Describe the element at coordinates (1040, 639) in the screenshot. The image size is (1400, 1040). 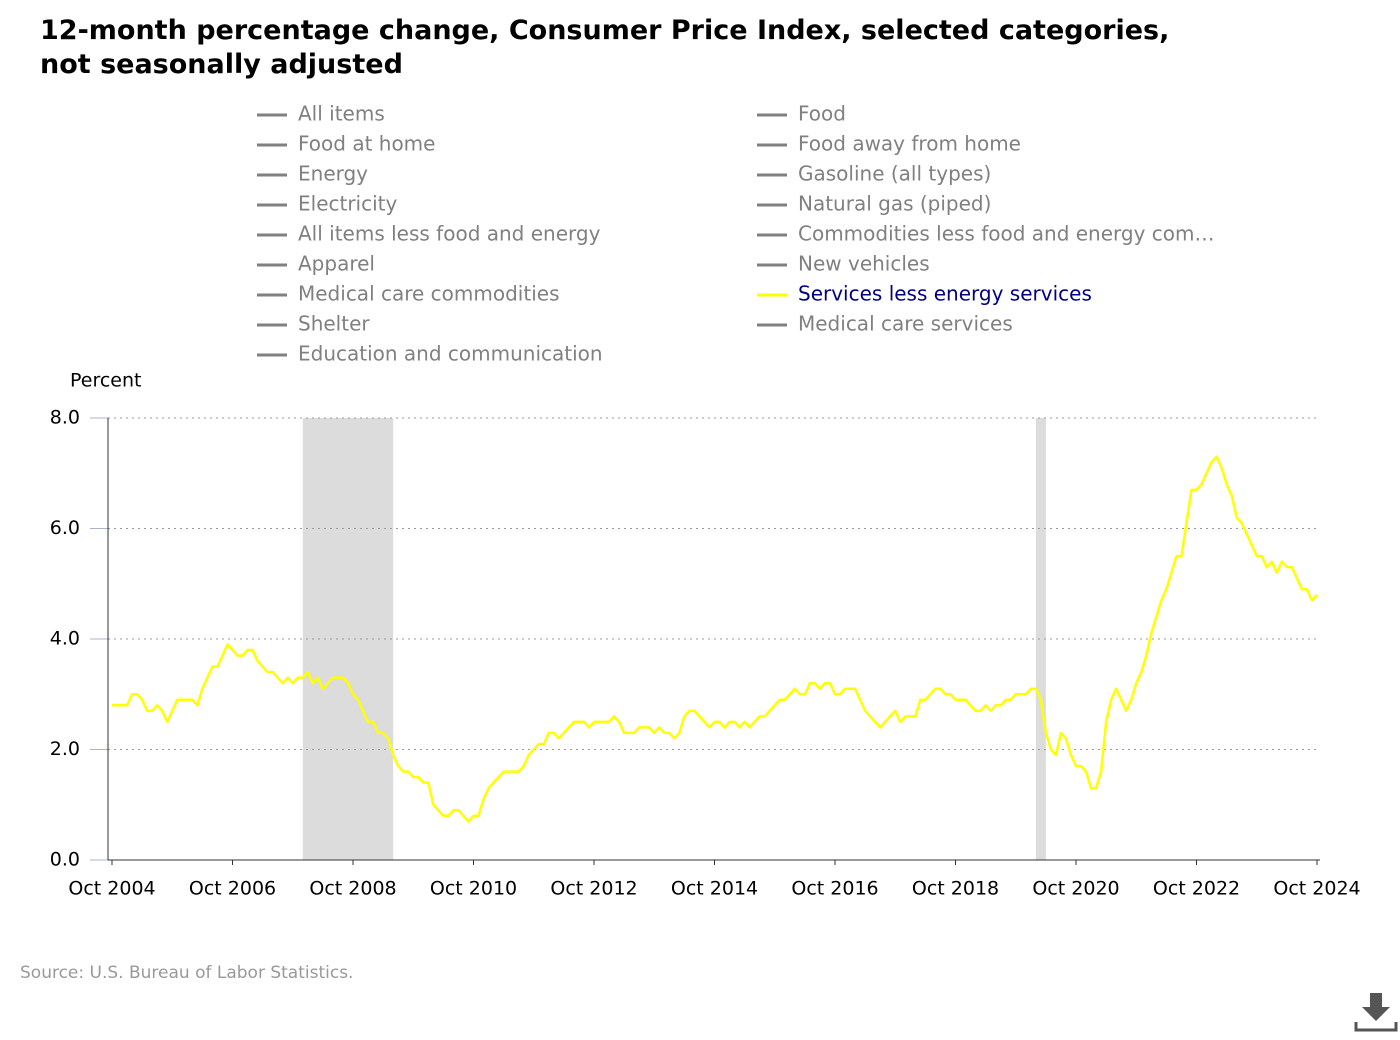
I see `recession-shading` at that location.